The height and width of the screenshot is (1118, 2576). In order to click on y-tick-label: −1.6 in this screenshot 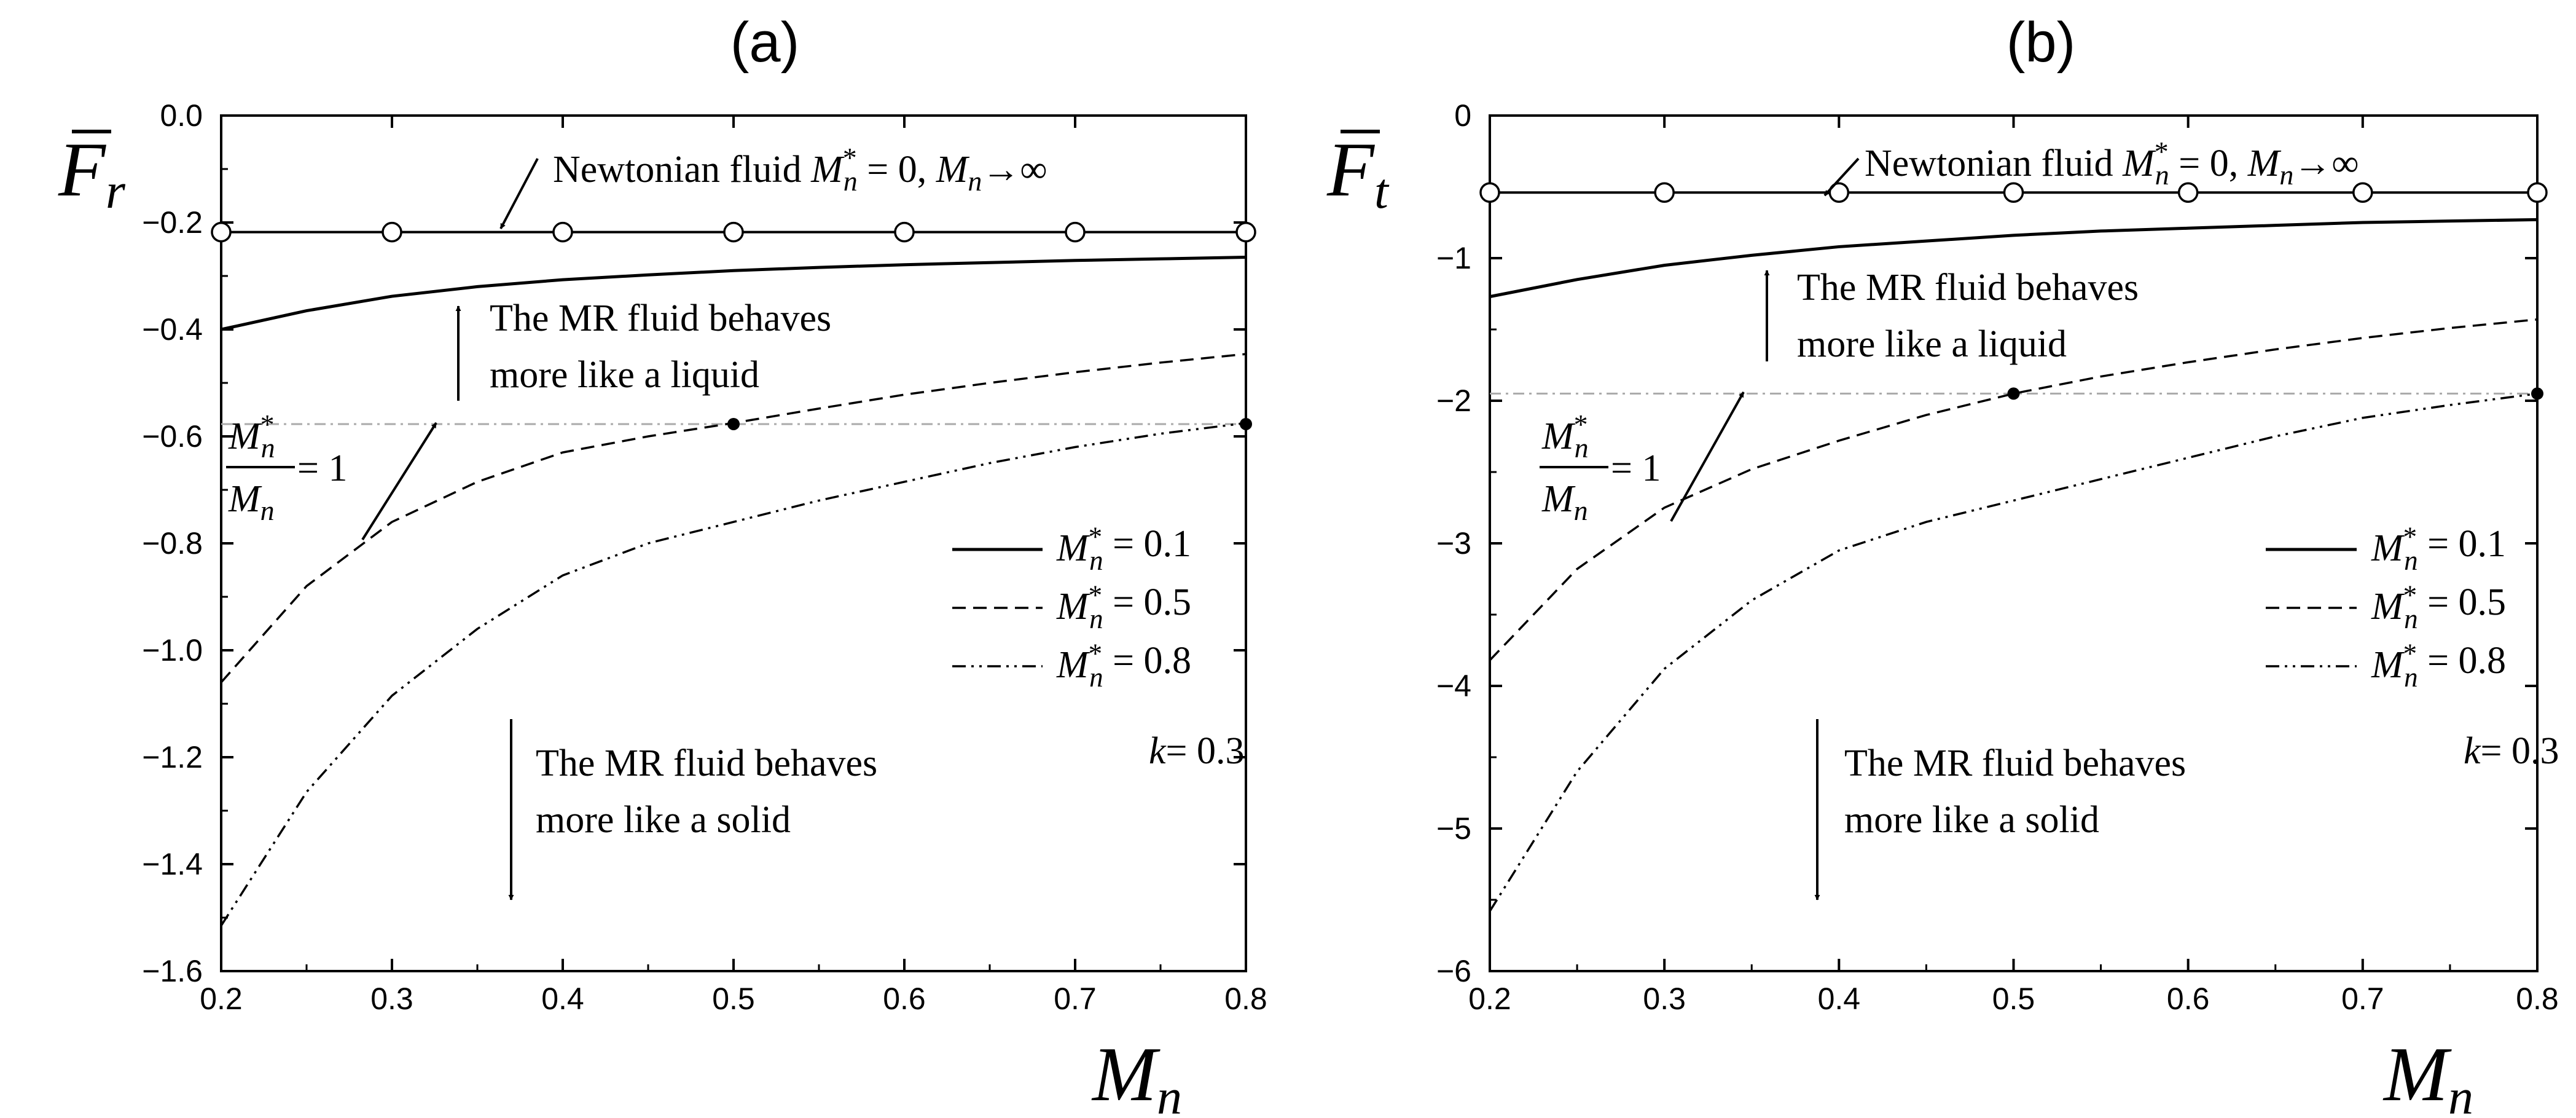, I will do `click(172, 971)`.